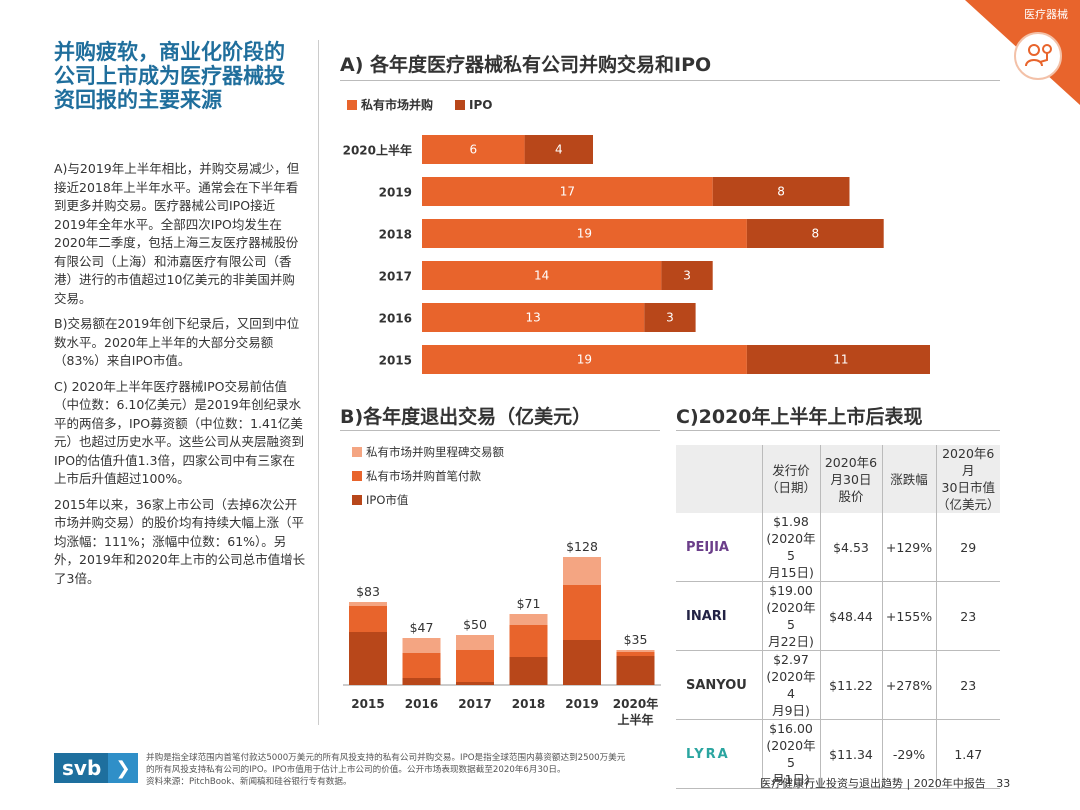 The image size is (1080, 810). What do you see at coordinates (387, 500) in the screenshot?
I see `legend-label: IPO市值` at bounding box center [387, 500].